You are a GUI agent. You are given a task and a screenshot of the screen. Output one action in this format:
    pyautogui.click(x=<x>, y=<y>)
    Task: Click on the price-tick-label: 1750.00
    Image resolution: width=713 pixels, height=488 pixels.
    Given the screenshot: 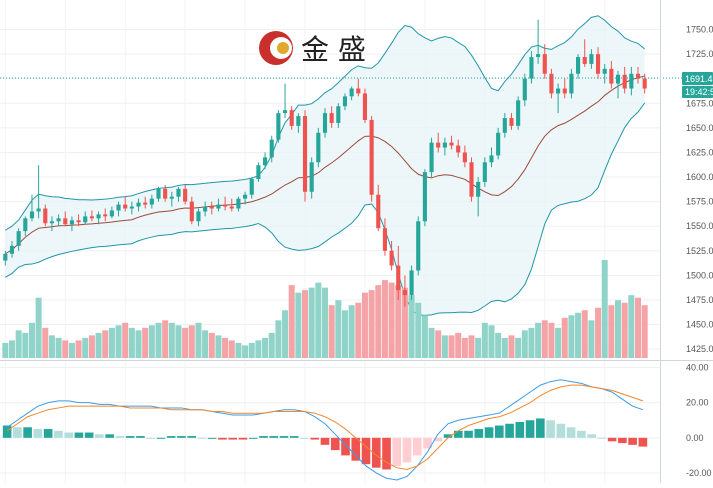 What is the action you would take?
    pyautogui.click(x=699, y=30)
    